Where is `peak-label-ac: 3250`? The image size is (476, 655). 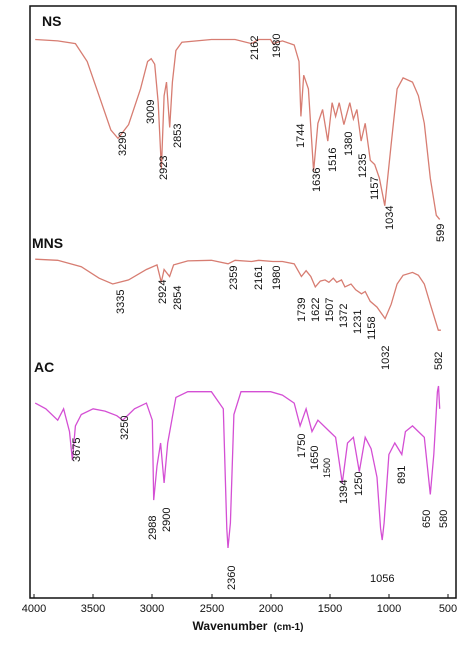 peak-label-ac: 3250 is located at coordinates (125, 428).